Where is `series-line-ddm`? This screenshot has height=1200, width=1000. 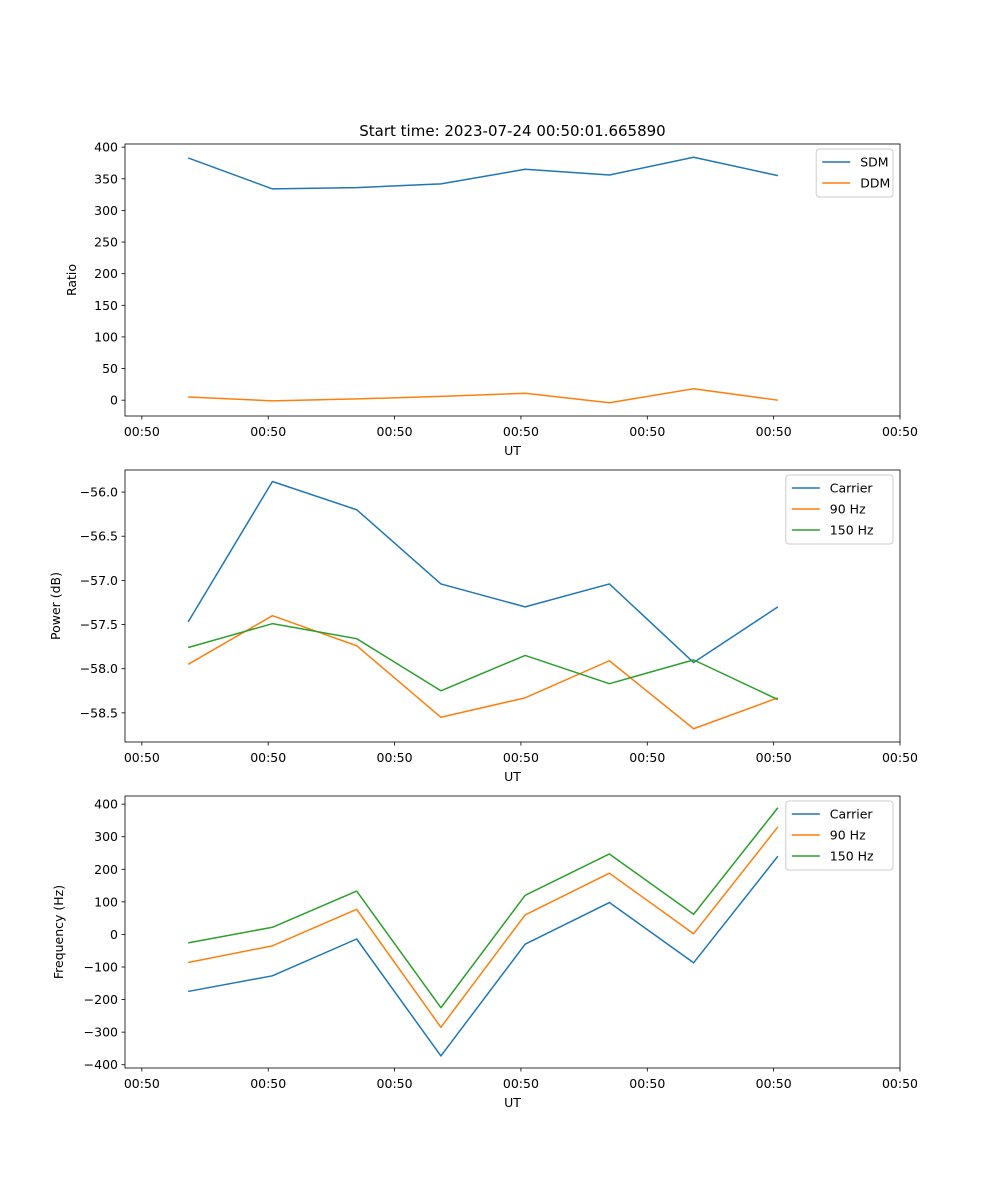 series-line-ddm is located at coordinates (483, 396).